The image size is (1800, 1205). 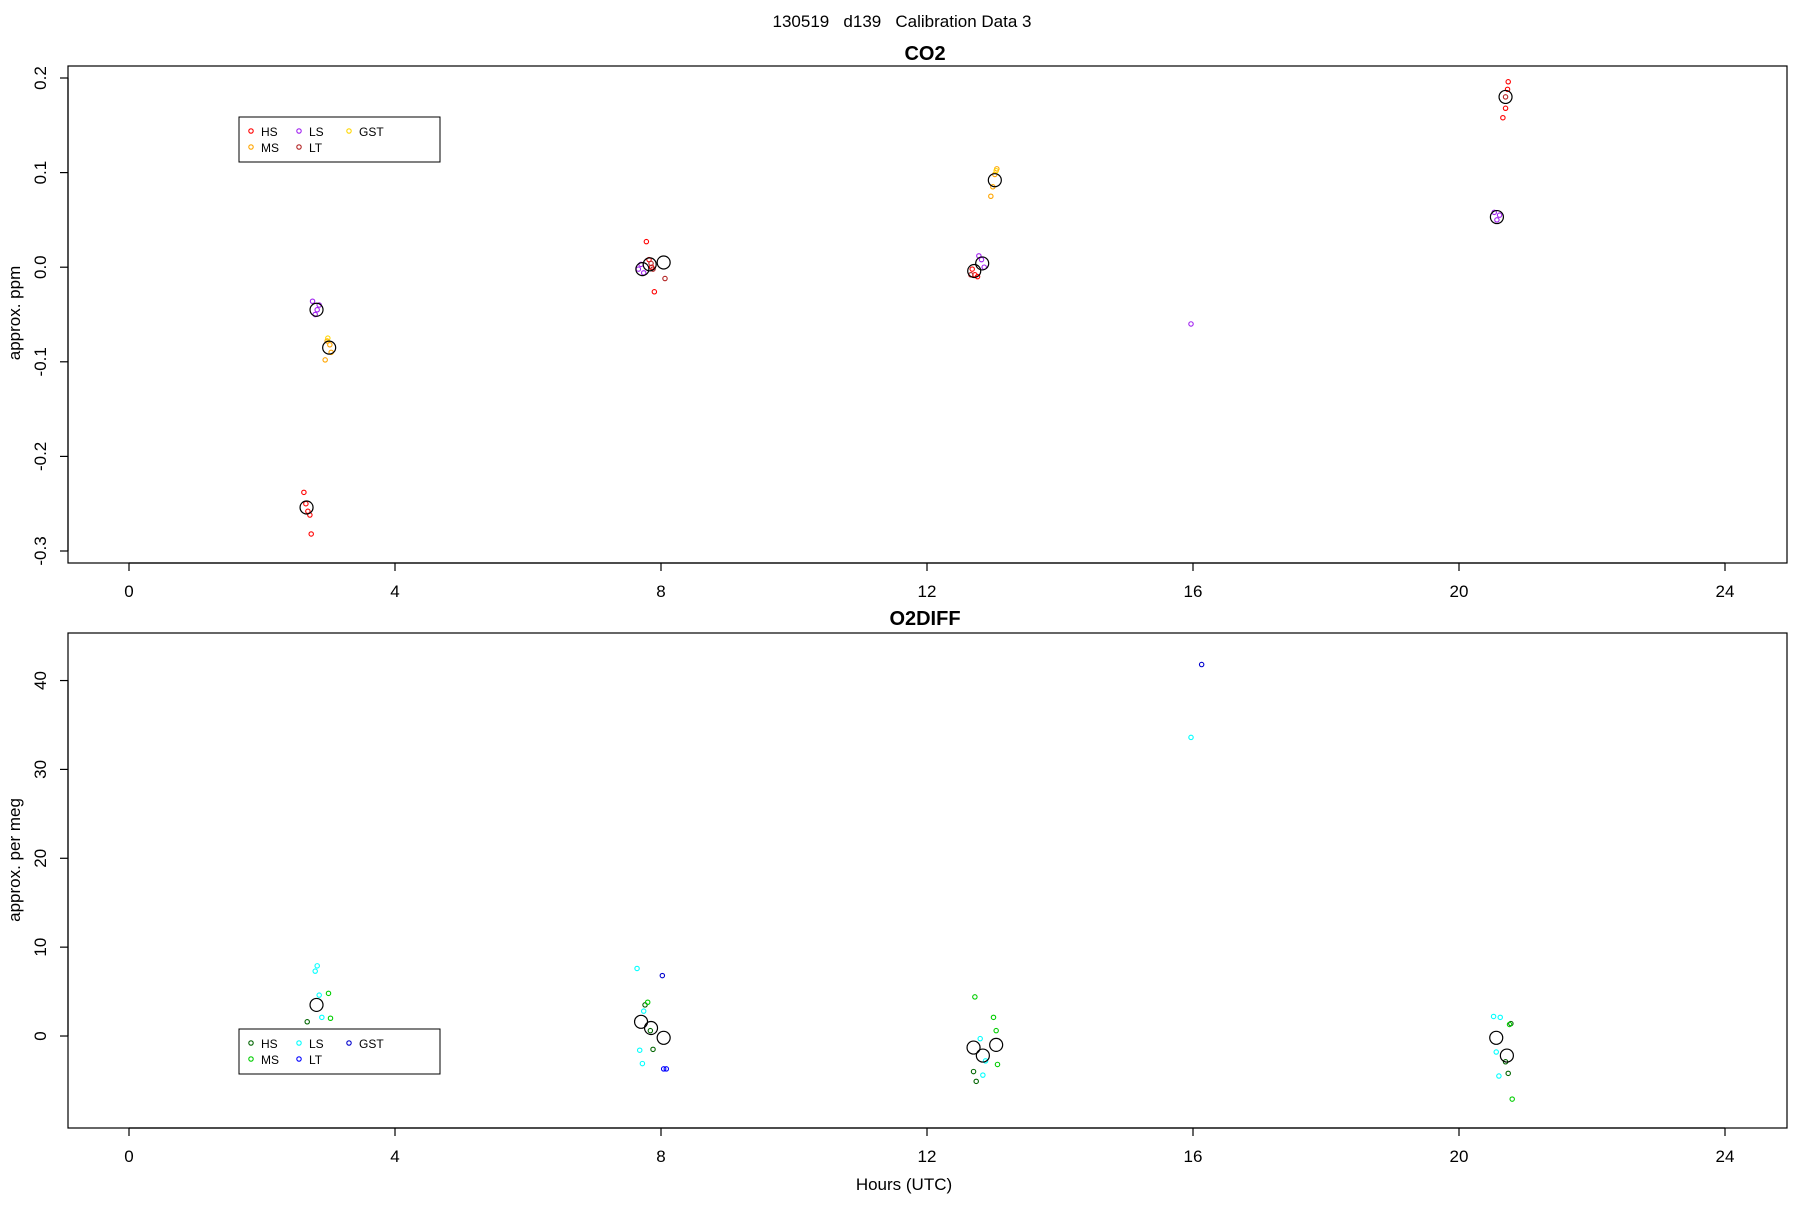 What do you see at coordinates (660, 1156) in the screenshot?
I see `x-tick-label: 8` at bounding box center [660, 1156].